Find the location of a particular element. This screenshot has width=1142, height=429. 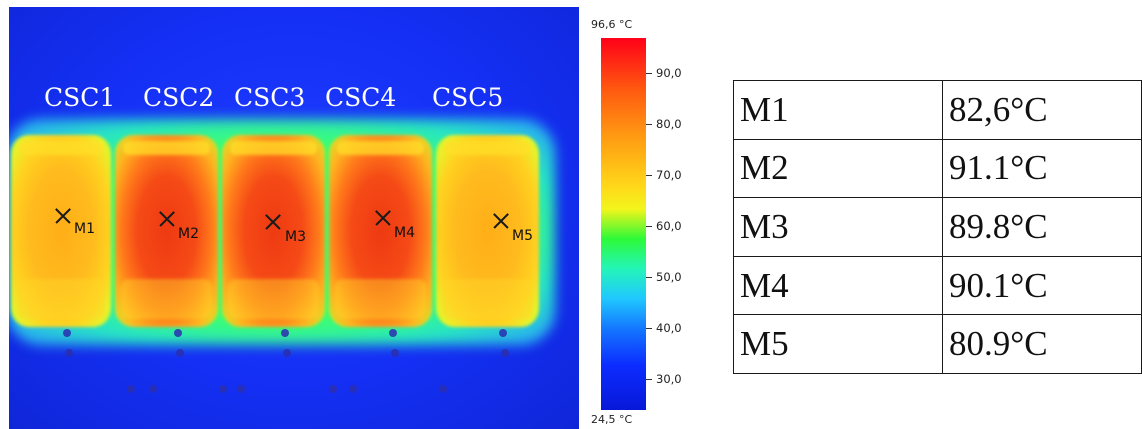

scale-tick-label: 50,0 is located at coordinates (669, 277).